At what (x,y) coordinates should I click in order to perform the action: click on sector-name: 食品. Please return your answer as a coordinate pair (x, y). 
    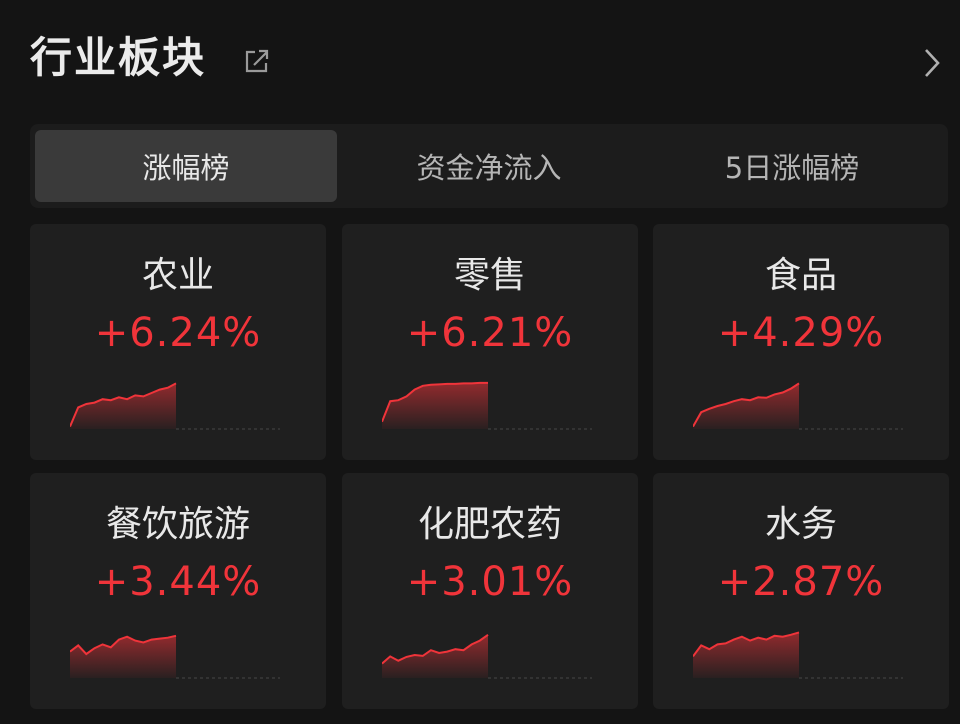
    Looking at the image, I should click on (800, 275).